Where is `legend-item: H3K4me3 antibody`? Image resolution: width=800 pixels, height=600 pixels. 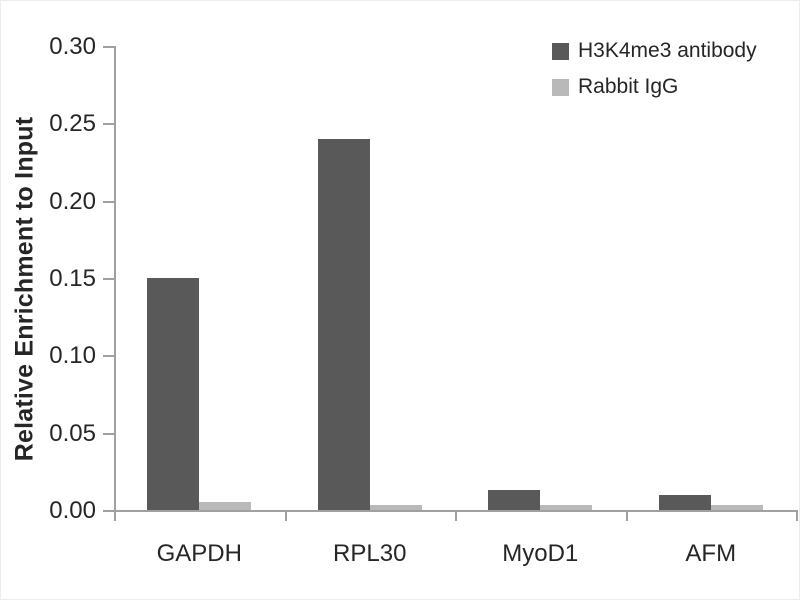 legend-item: H3K4me3 antibody is located at coordinates (654, 51).